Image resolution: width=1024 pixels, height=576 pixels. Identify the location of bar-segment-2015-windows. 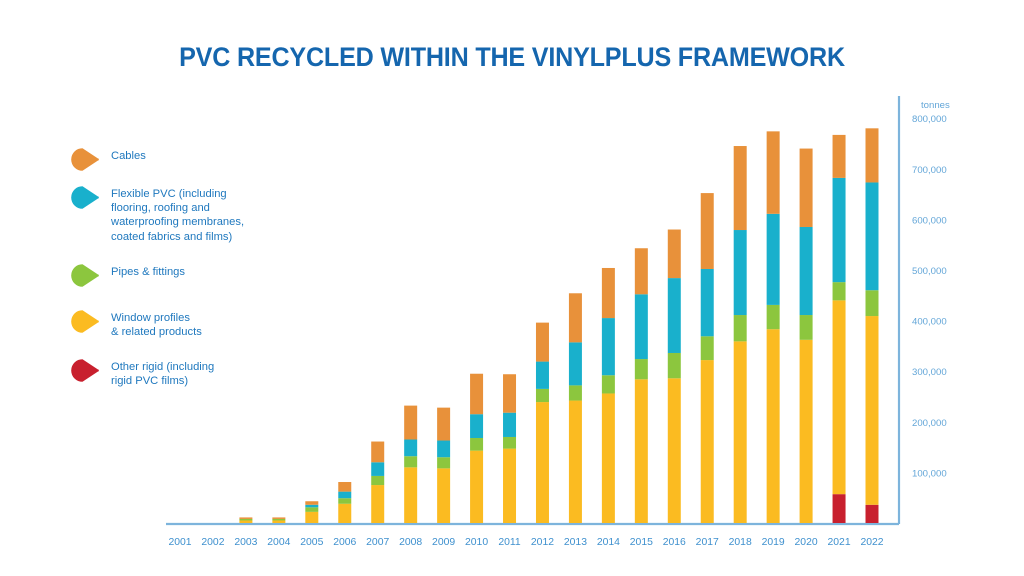
(641, 451).